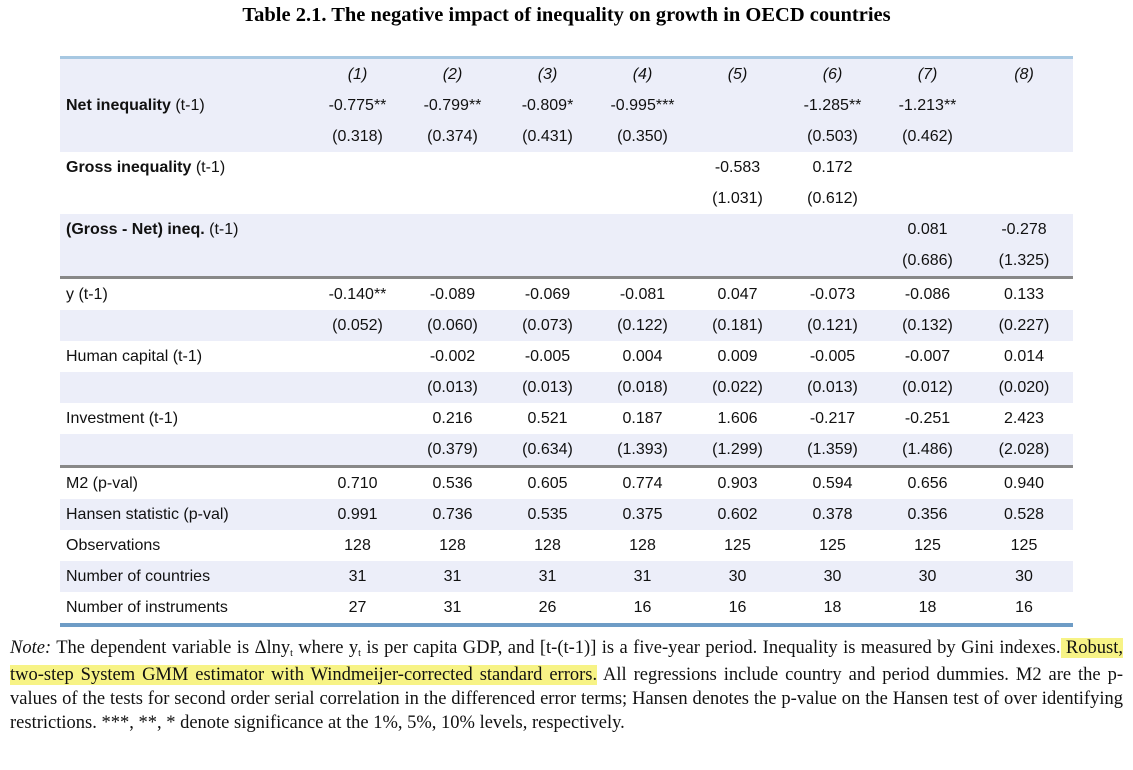 The width and height of the screenshot is (1133, 770). I want to click on table-cell: 0.605, so click(547, 483).